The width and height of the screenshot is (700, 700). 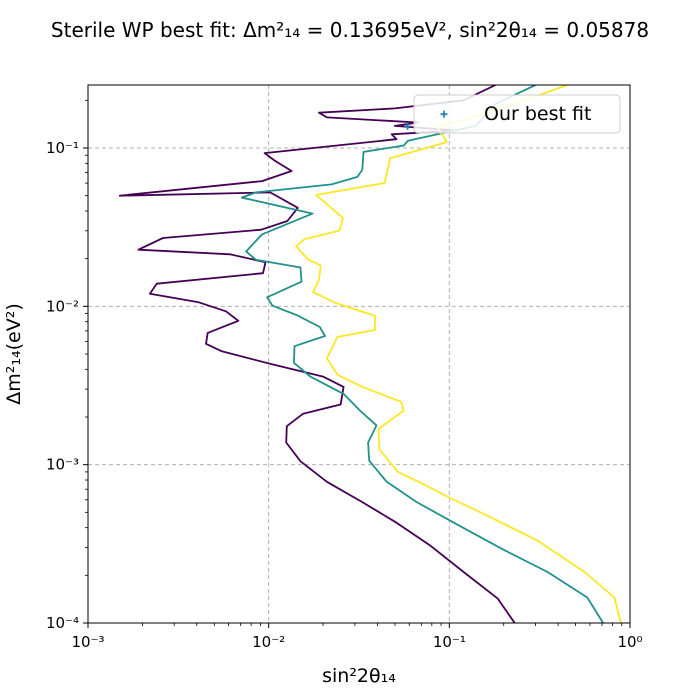 What do you see at coordinates (62, 306) in the screenshot?
I see `y-tick-label: 10⁻²` at bounding box center [62, 306].